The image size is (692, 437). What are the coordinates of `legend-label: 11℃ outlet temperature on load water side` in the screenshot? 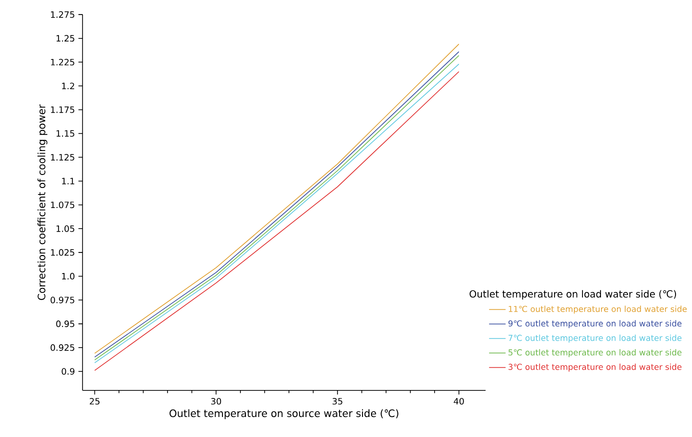 It's located at (597, 310).